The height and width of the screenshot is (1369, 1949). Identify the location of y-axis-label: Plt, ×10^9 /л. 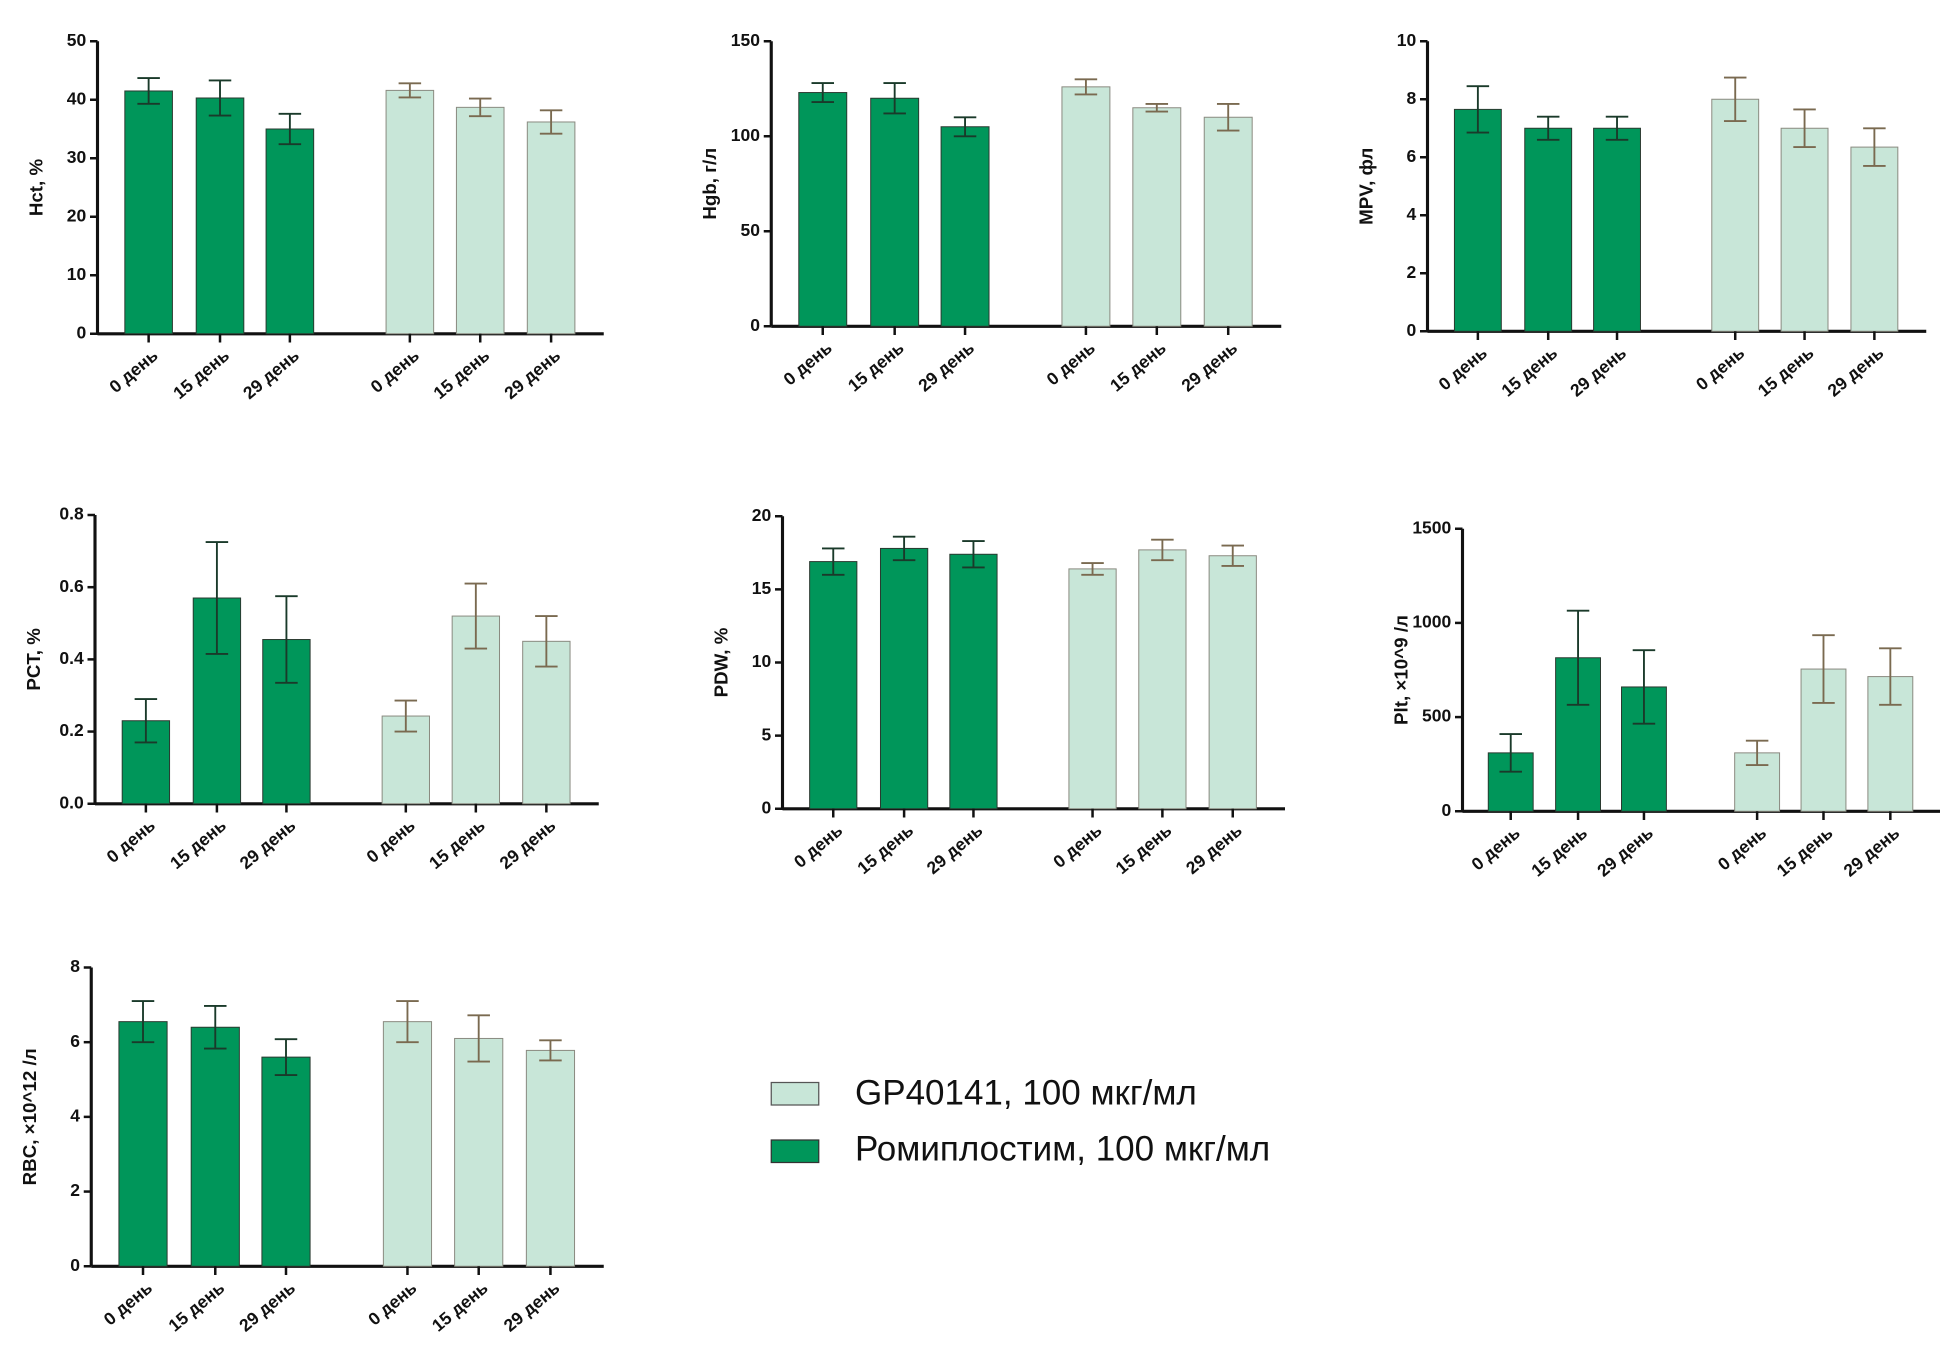
(1400, 670).